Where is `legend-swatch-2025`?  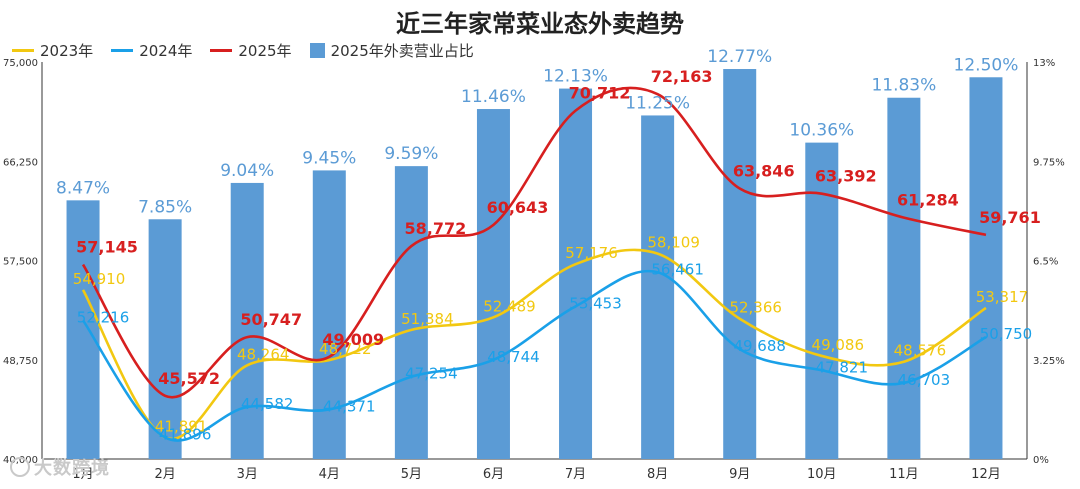
legend-swatch-2025 is located at coordinates (221, 50).